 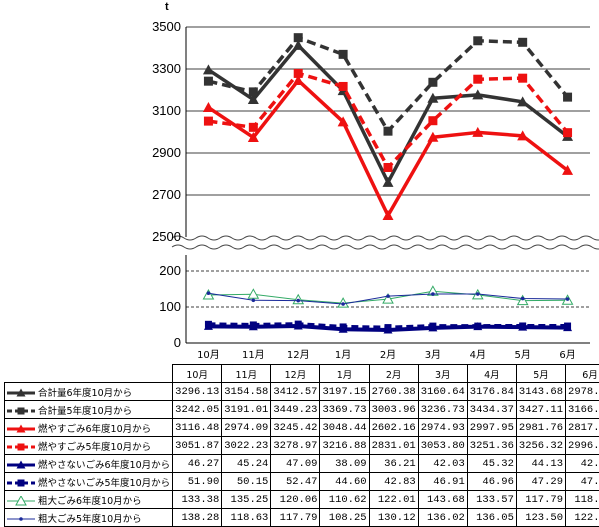 I want to click on table-cell: 3160.64, so click(x=442, y=392).